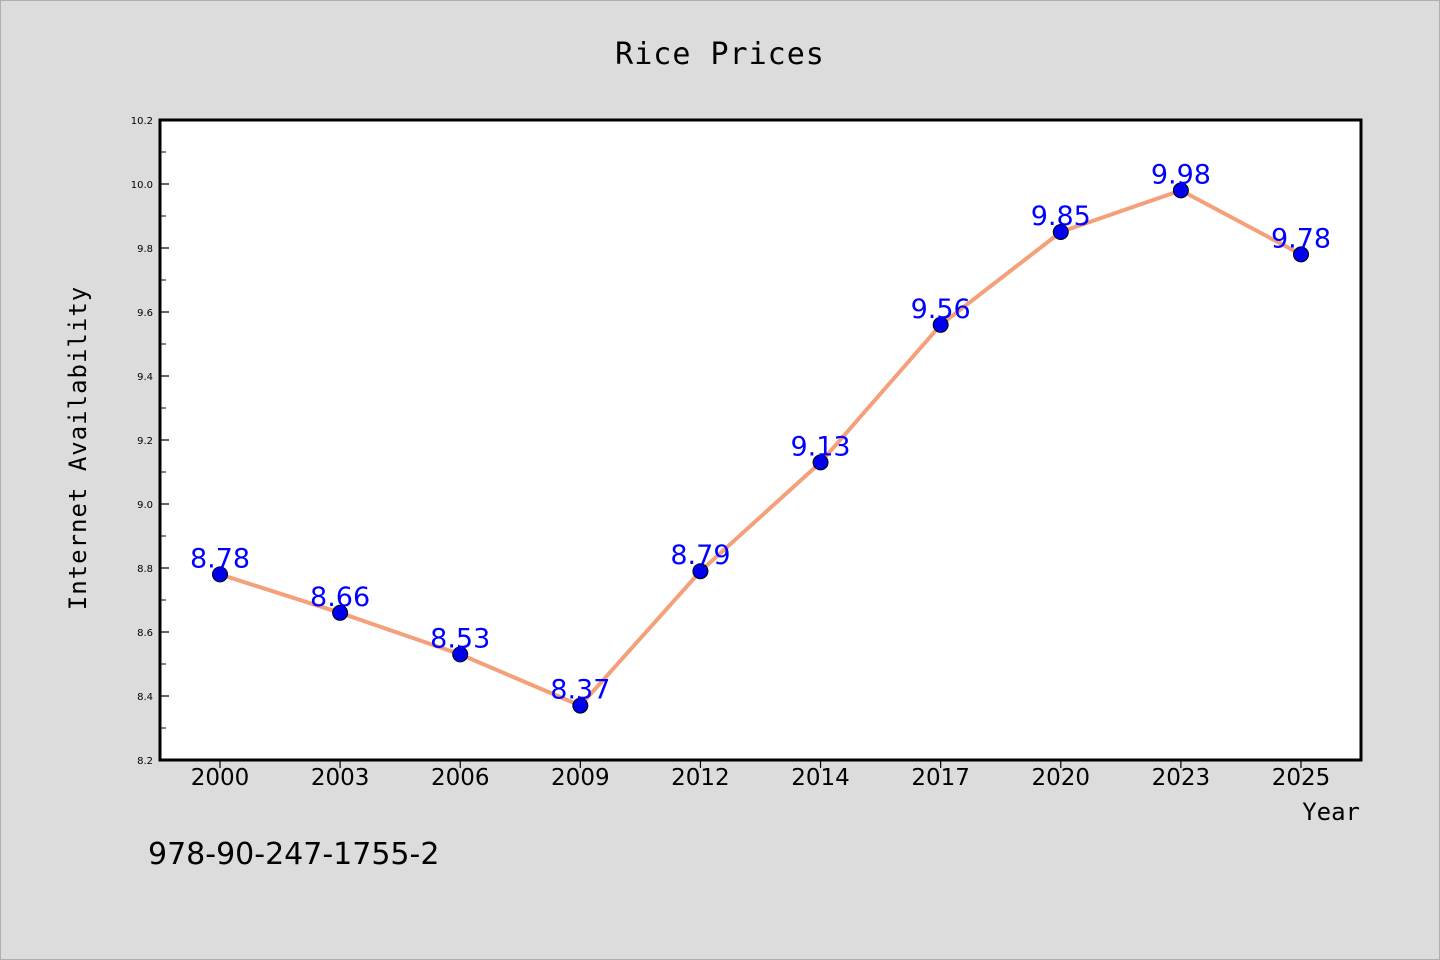 This screenshot has width=1440, height=960. What do you see at coordinates (941, 309) in the screenshot?
I see `data-label: 9.56` at bounding box center [941, 309].